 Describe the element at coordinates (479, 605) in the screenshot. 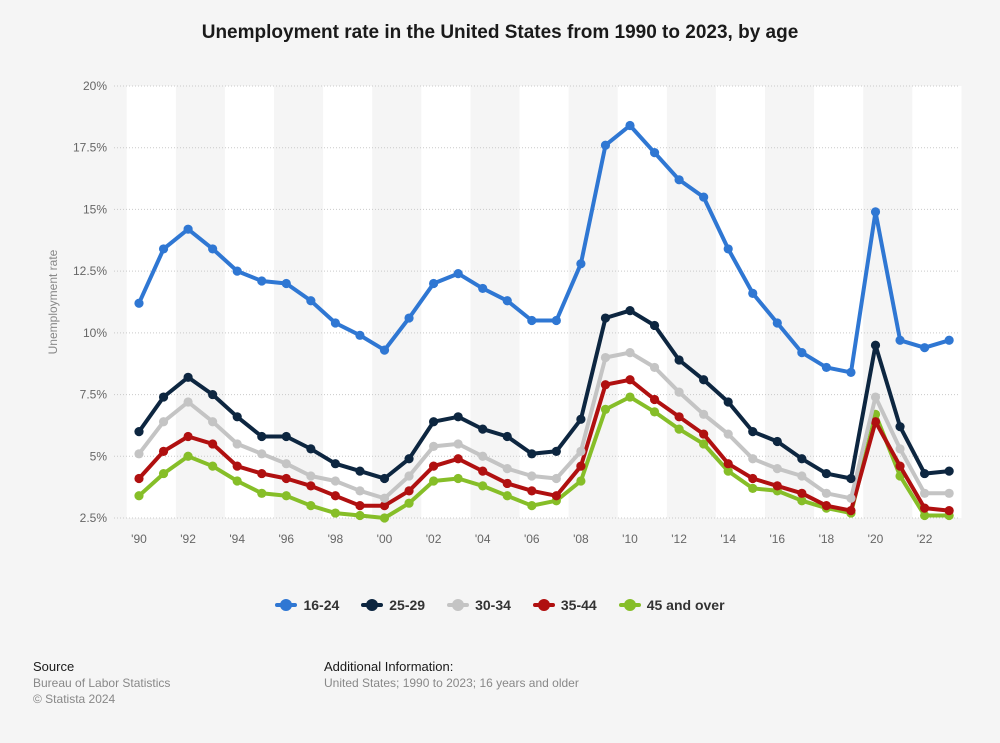

I see `legend-item: 30-34` at that location.